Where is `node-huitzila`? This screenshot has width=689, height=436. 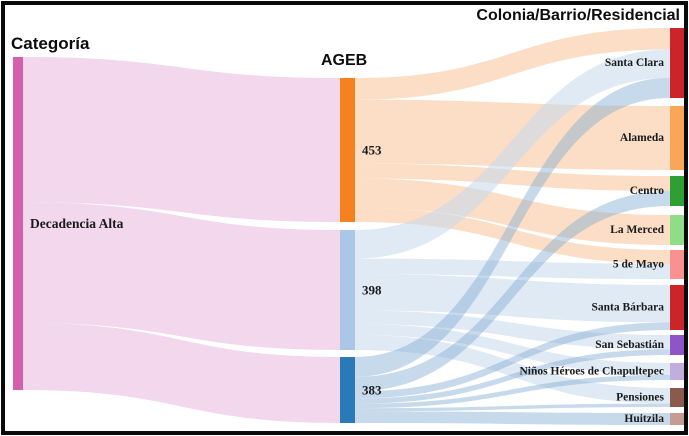 node-huitzila is located at coordinates (677, 419).